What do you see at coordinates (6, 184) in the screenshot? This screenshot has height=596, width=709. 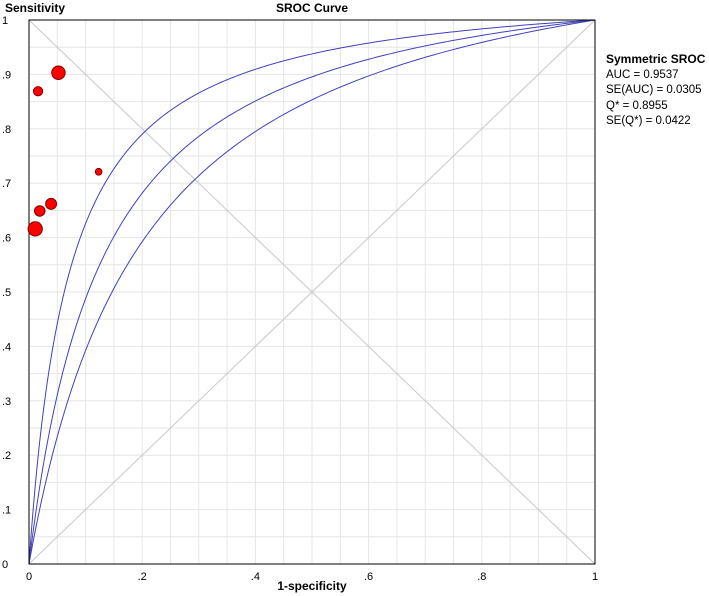 I see `y-tick-label: .7` at bounding box center [6, 184].